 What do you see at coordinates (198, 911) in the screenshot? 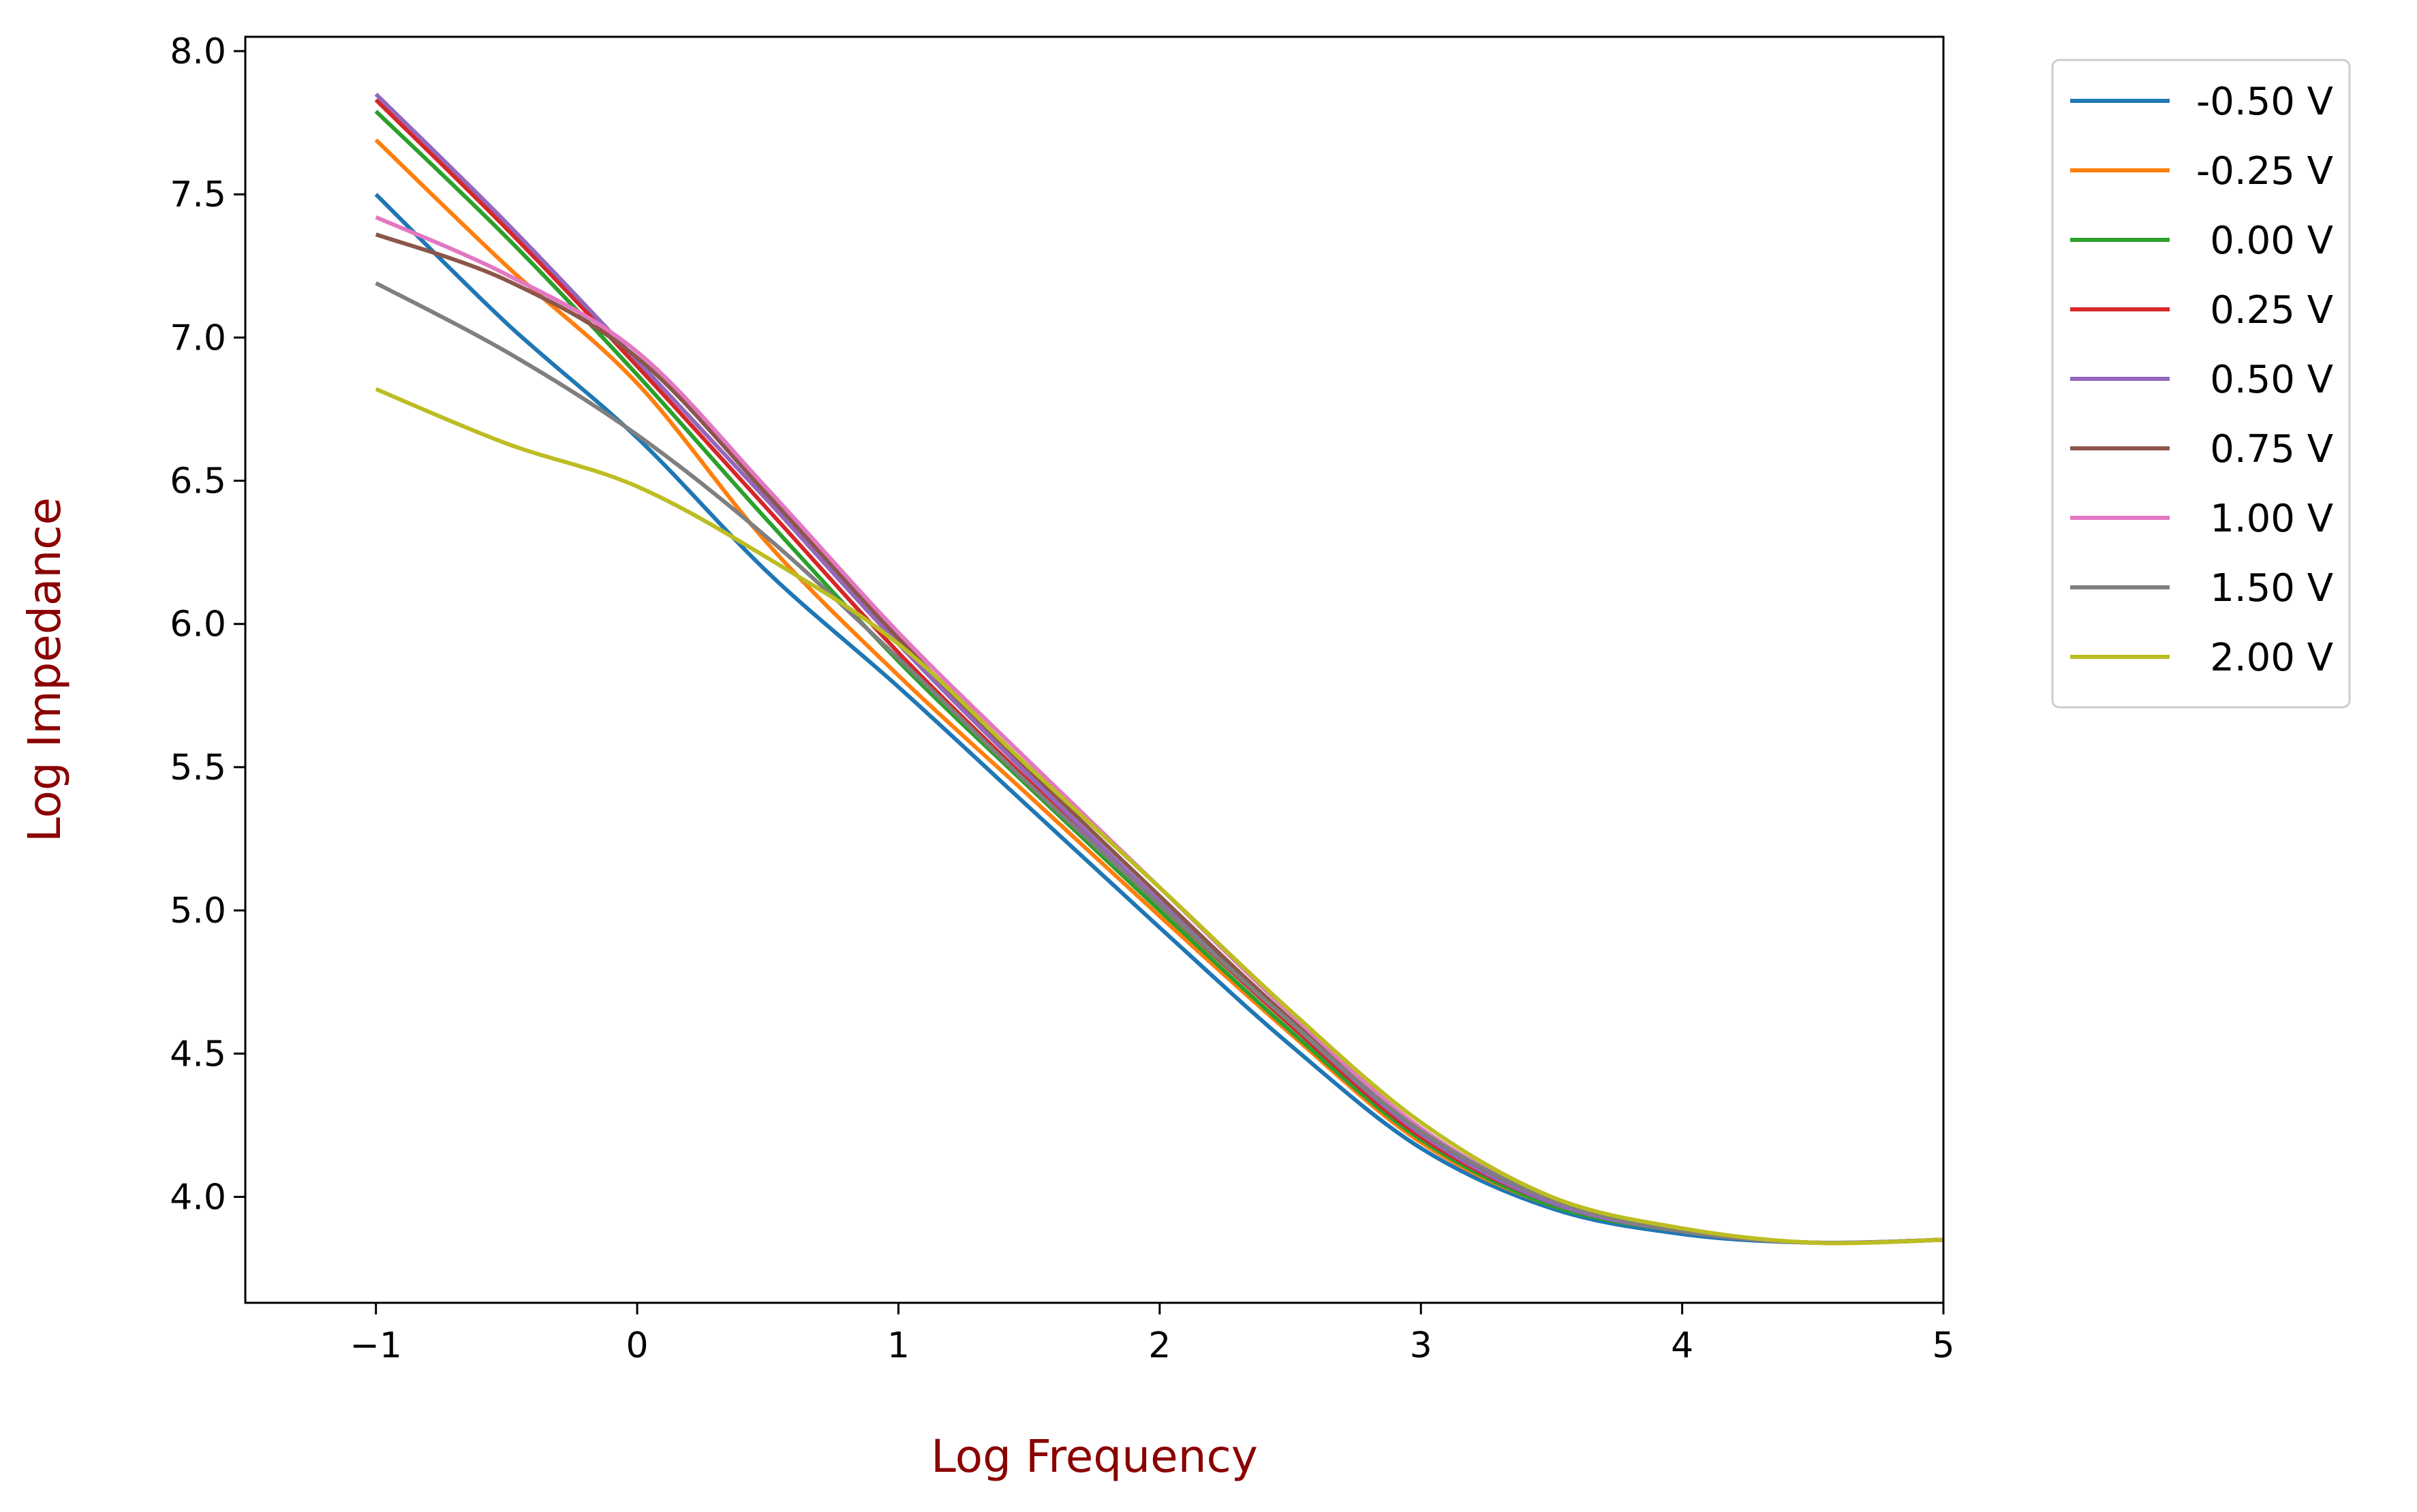
I see `y-tick-label: 5.0` at bounding box center [198, 911].